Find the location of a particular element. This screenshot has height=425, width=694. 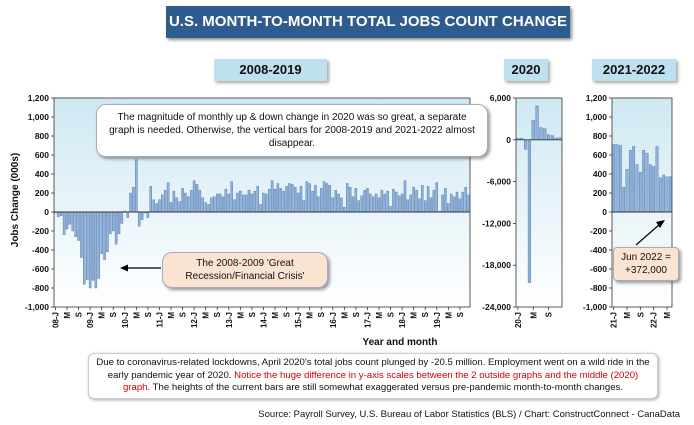

panel-2020: -24,000 -18,000 -12,000 -6,000 0 6,000 20-J M S is located at coordinates (522, 210).